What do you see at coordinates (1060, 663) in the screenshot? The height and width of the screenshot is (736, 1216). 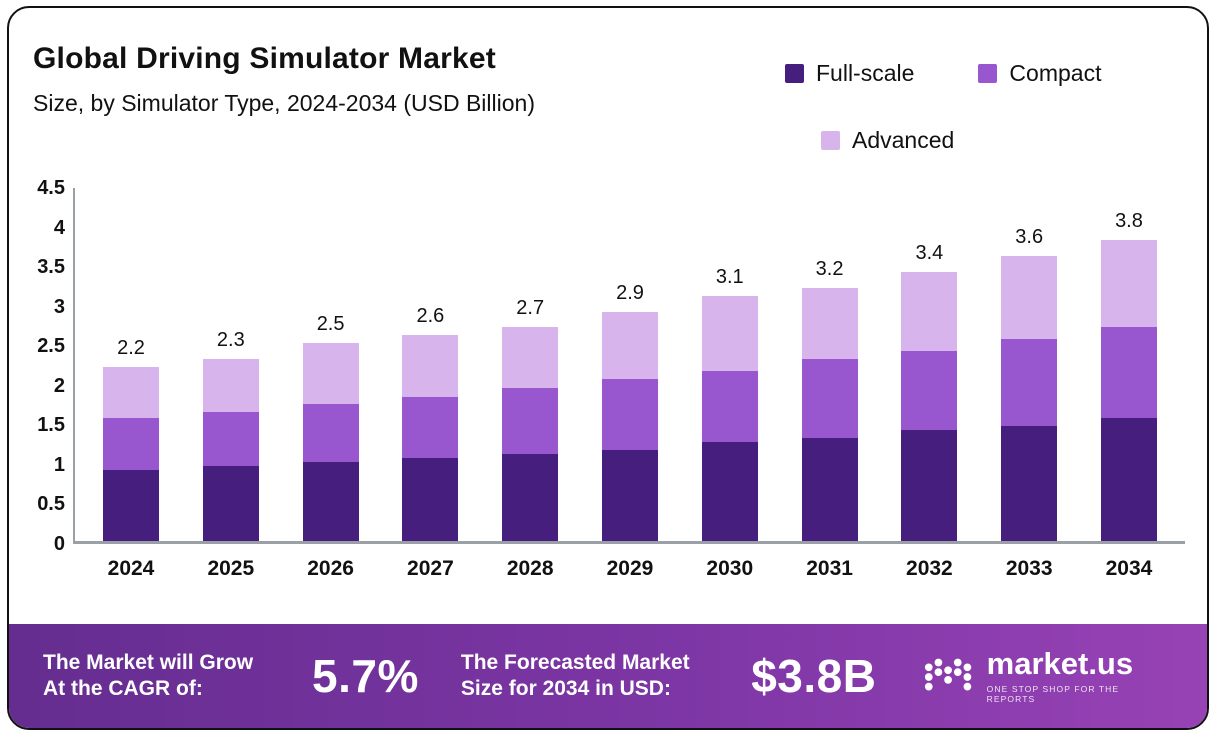 I see `logo-text: market.us` at bounding box center [1060, 663].